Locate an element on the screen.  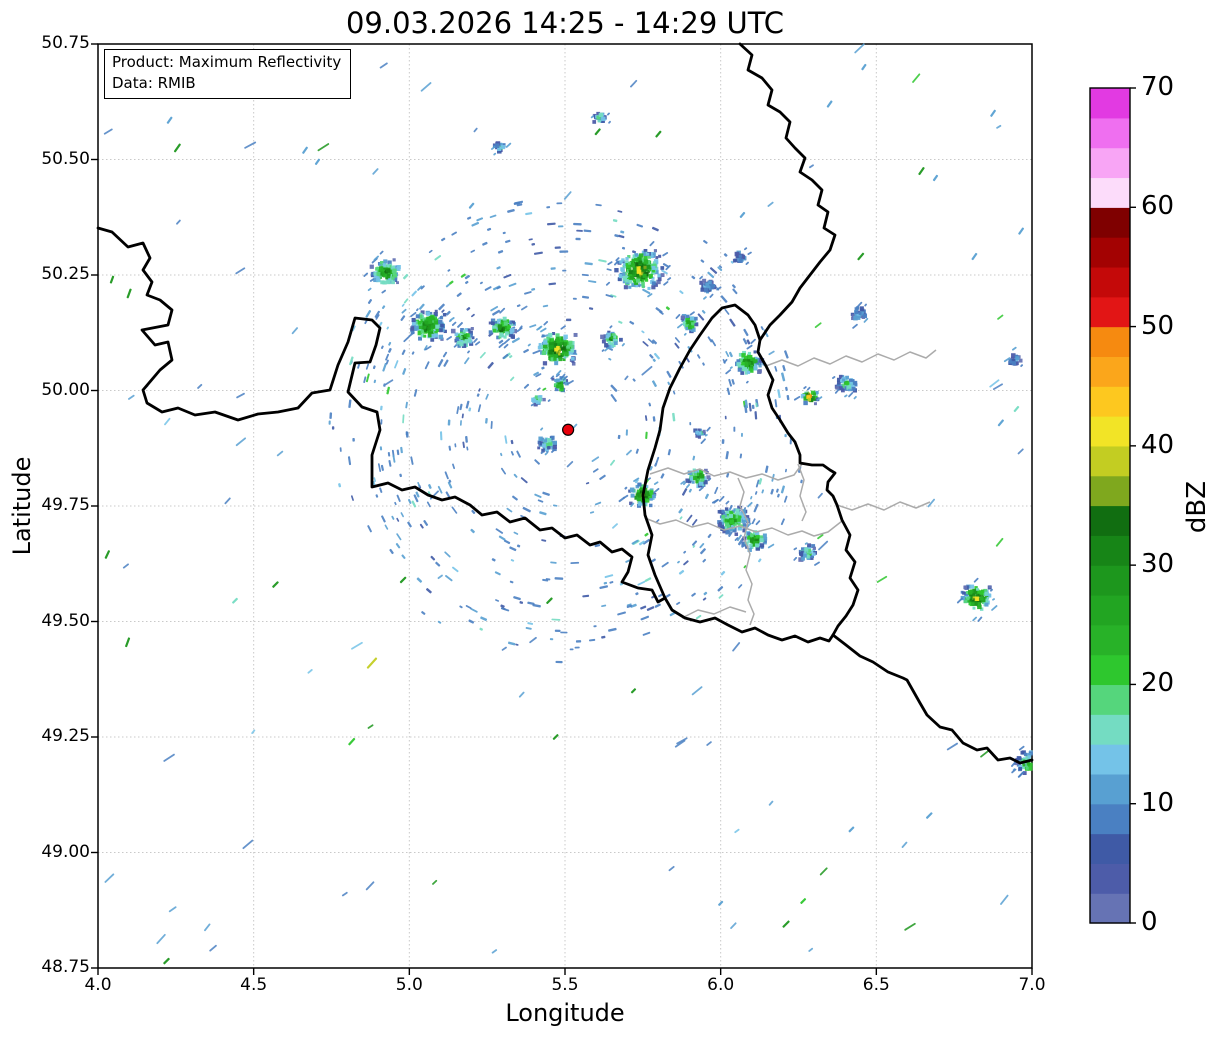
x-tick-label: 4.5 is located at coordinates (254, 985).